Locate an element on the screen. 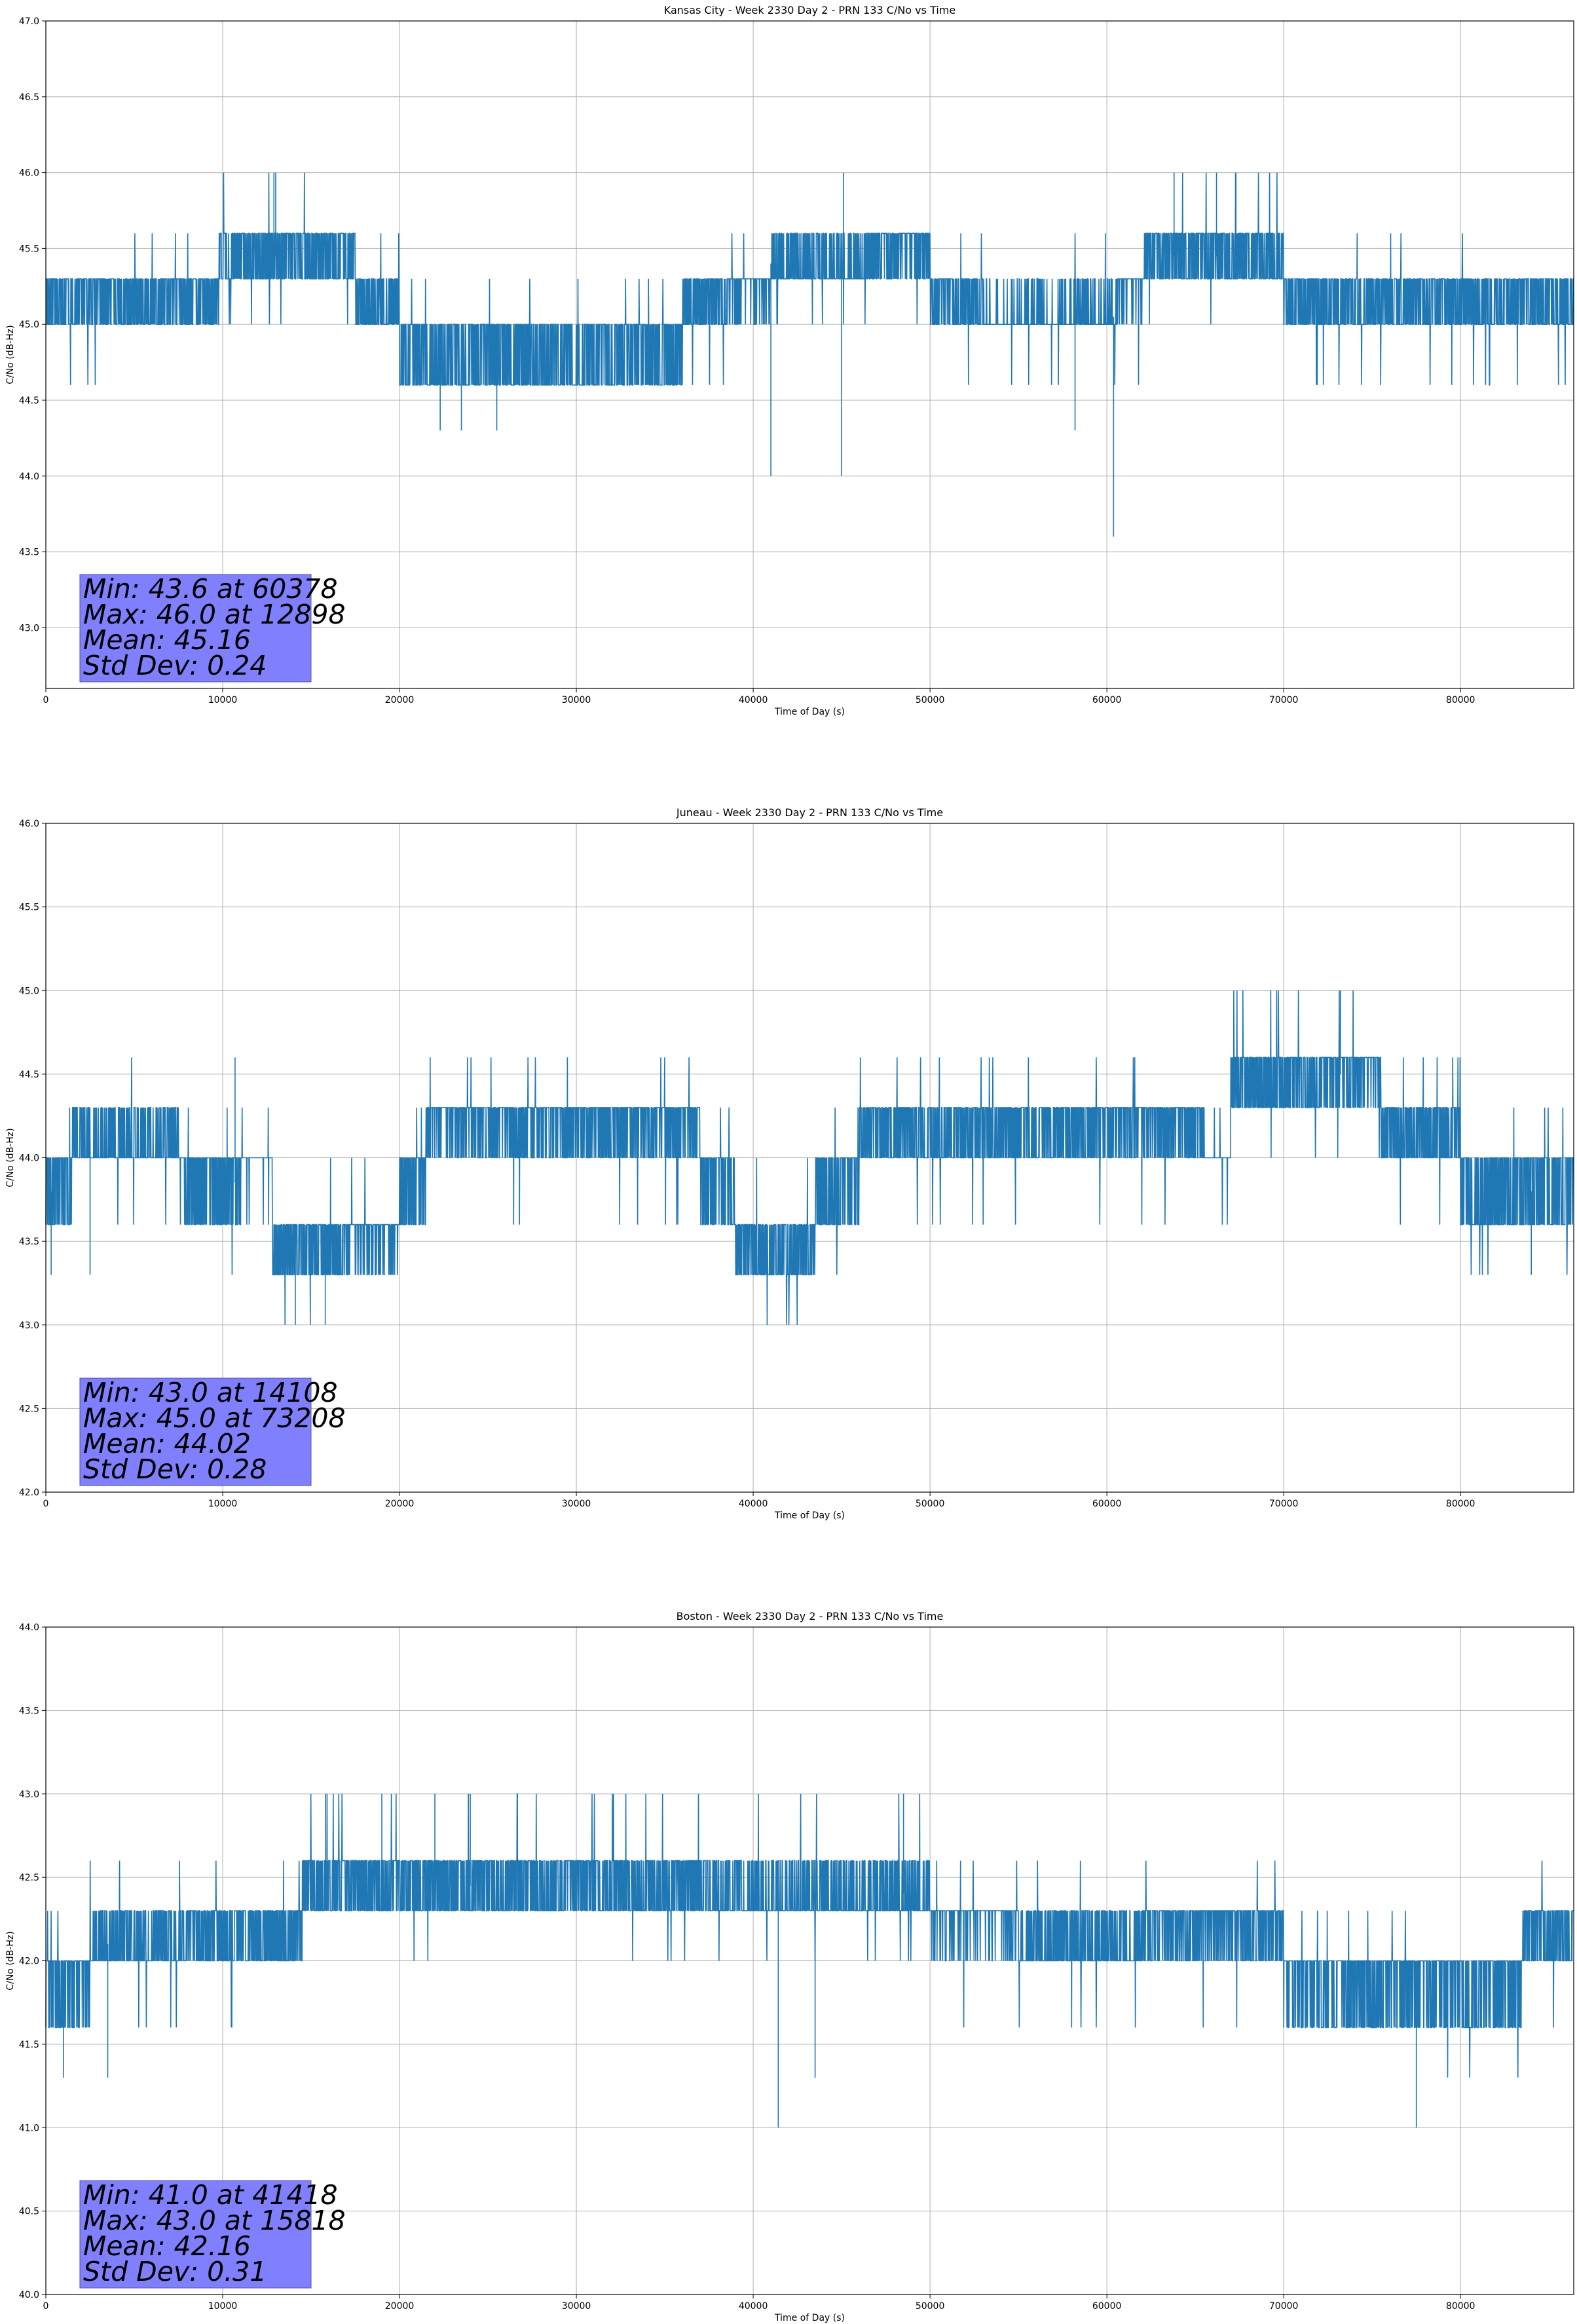 The image size is (1577, 2324). stats-mean: Mean: 42.16 is located at coordinates (167, 2246).